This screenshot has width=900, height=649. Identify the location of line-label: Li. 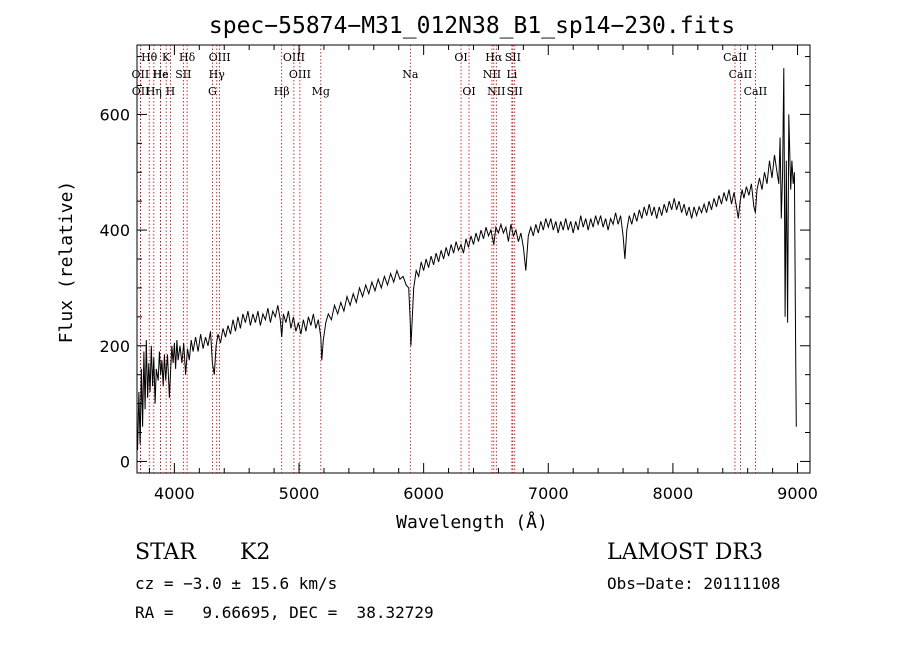
(511, 74).